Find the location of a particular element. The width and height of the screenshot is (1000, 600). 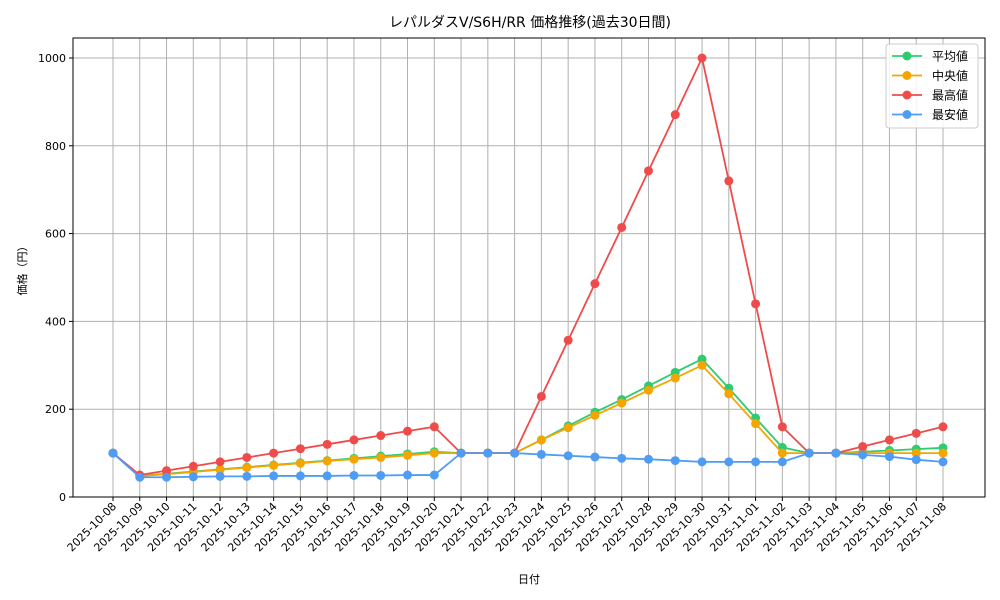

y-tick-label: 400 is located at coordinates (55, 321).